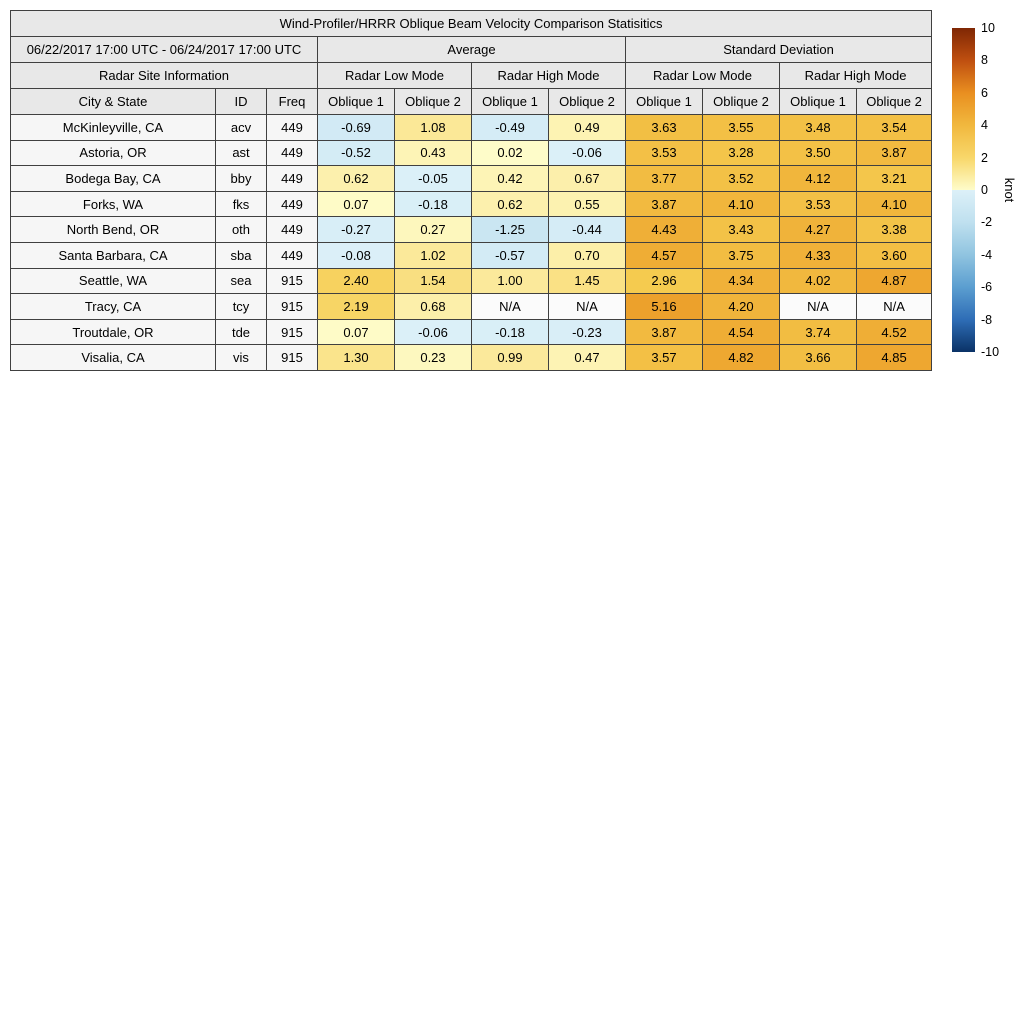  I want to click on value-cell: 0.42, so click(510, 178).